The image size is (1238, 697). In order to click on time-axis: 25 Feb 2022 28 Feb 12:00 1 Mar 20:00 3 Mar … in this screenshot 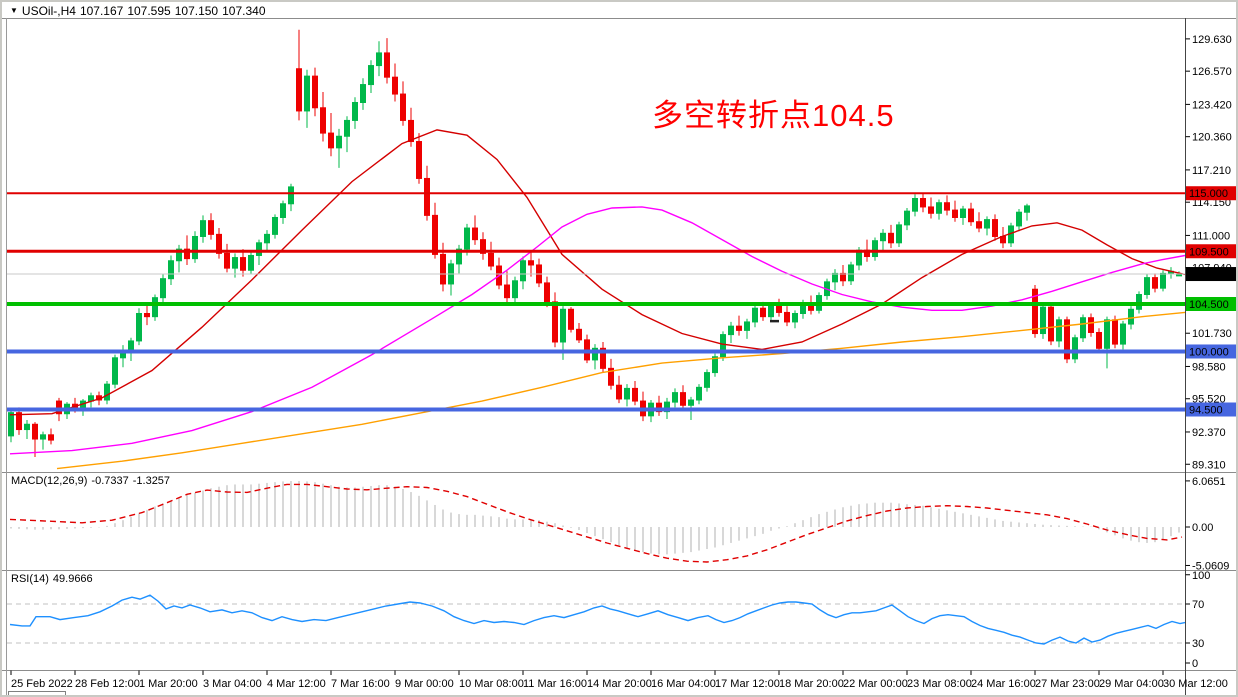, I will do `click(619, 680)`.